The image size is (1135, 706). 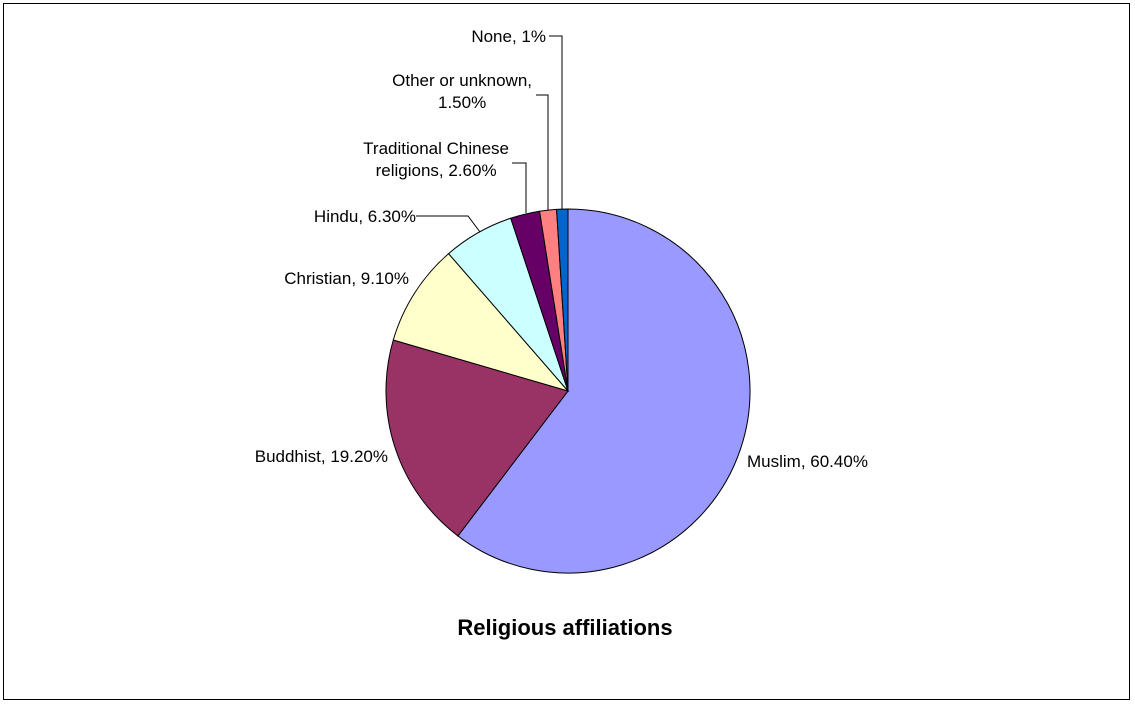 I want to click on data-label-other-or-unknown: Other or unknown, 1.50%, so click(x=462, y=91).